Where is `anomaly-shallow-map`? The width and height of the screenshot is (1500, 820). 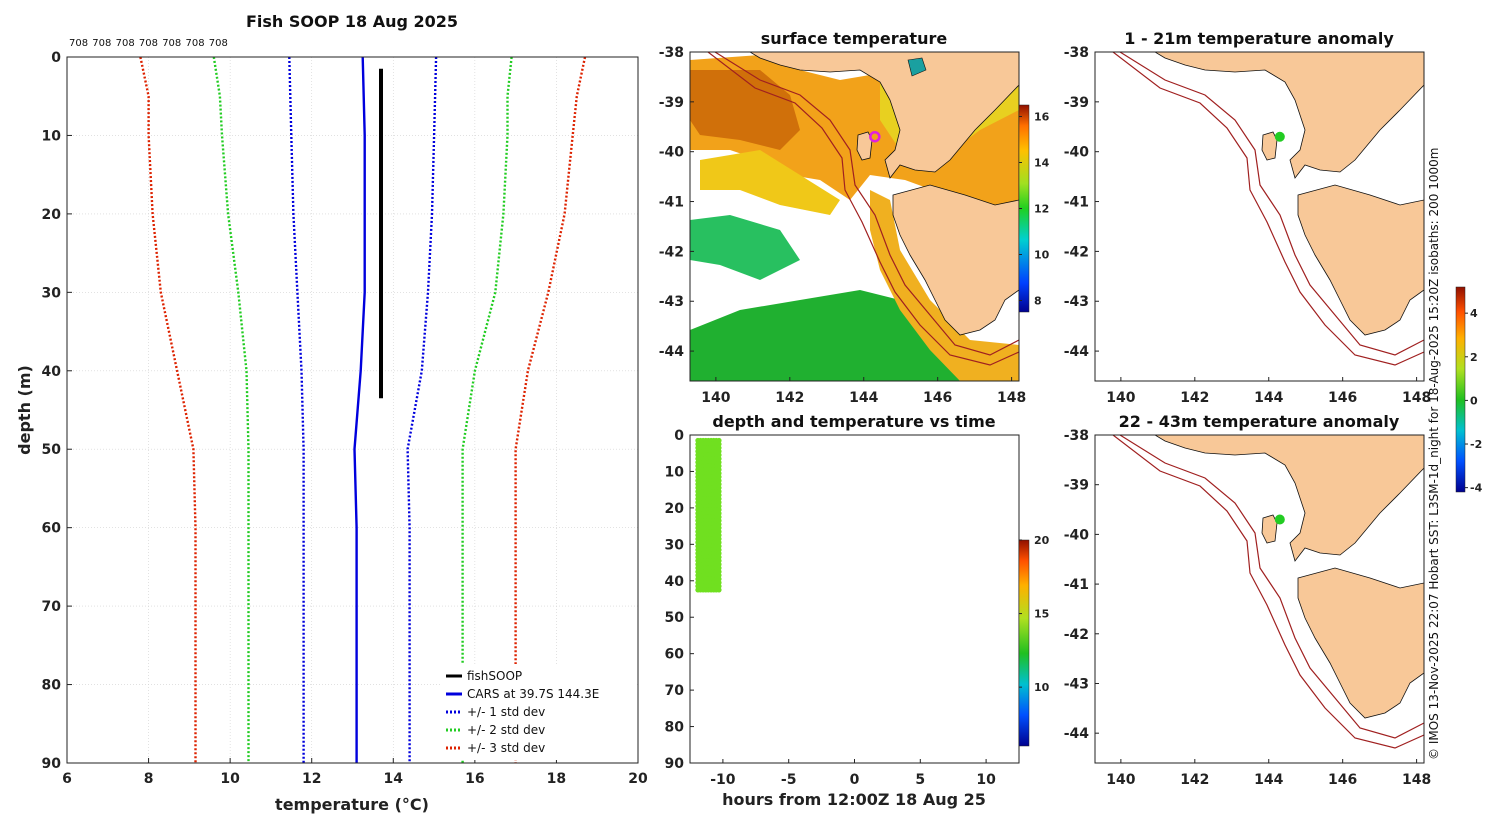
anomaly-shallow-map is located at coordinates (1259, 216).